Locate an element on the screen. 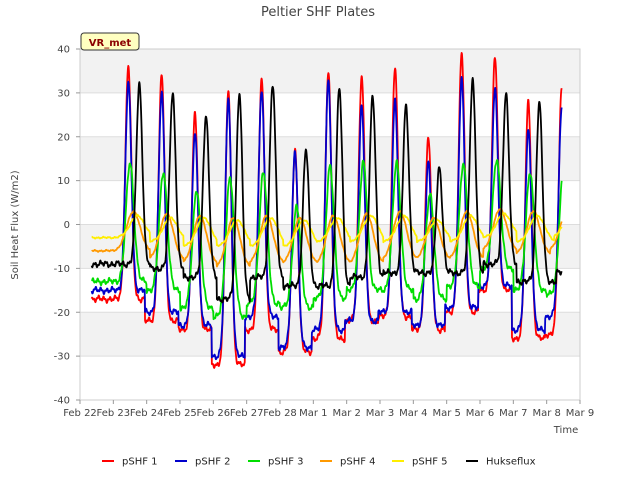 Image resolution: width=640 pixels, height=480 pixels. site-label-background is located at coordinates (110, 41).